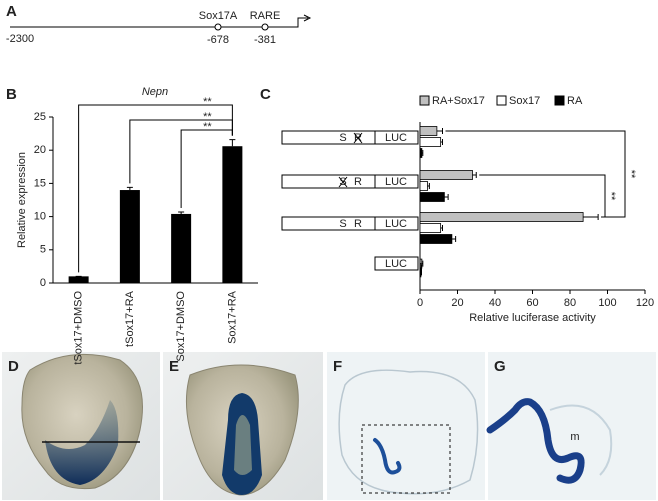 The height and width of the screenshot is (501, 658). Describe the element at coordinates (40, 117) in the screenshot. I see `y-tick-label: 25` at that location.